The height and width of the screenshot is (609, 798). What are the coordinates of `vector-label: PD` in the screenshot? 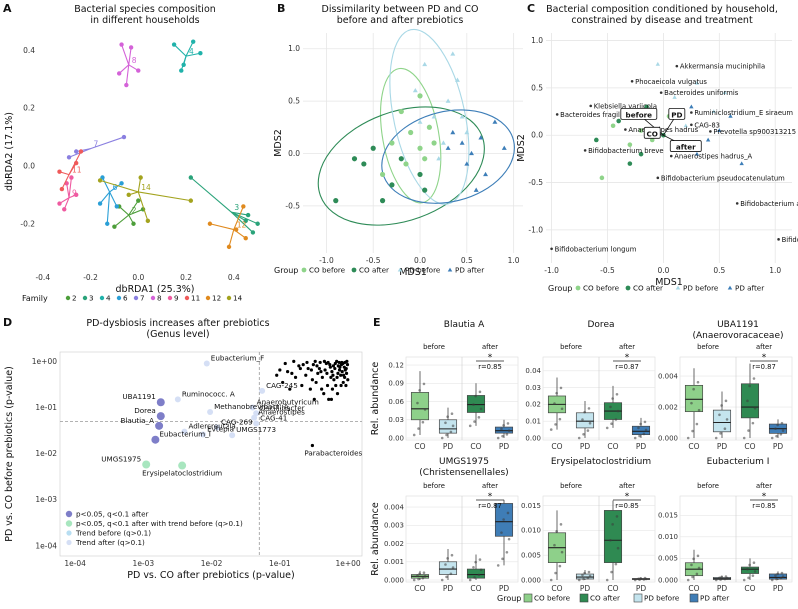 It's located at (676, 114).